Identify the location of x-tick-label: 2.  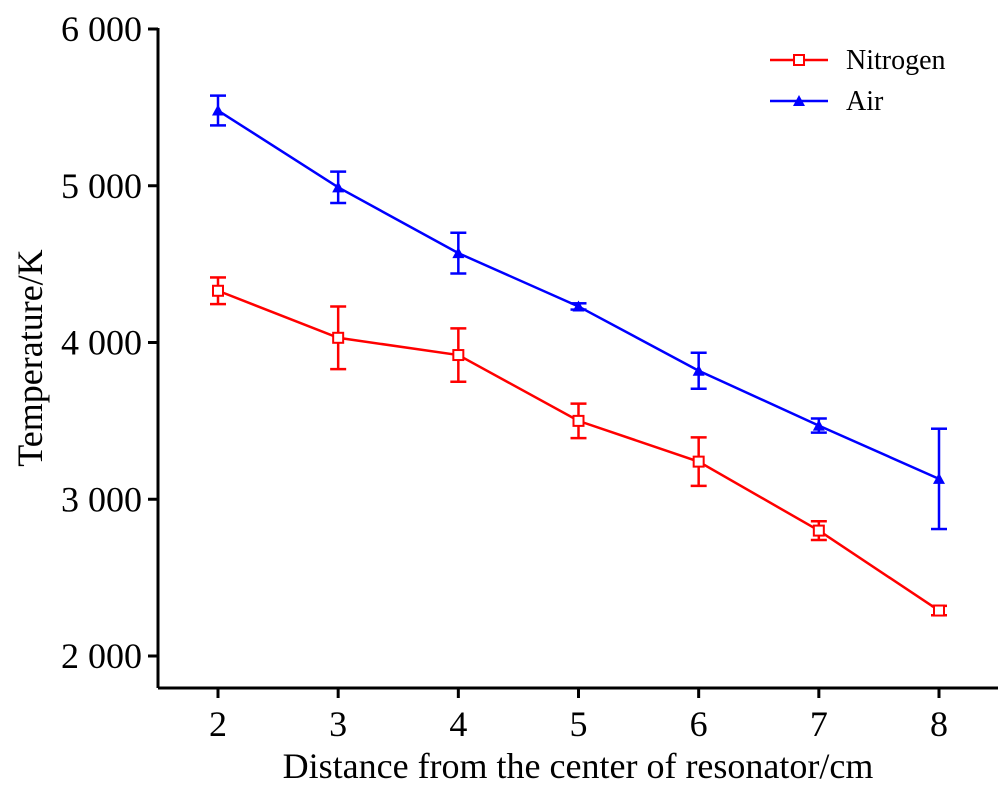
(218, 724).